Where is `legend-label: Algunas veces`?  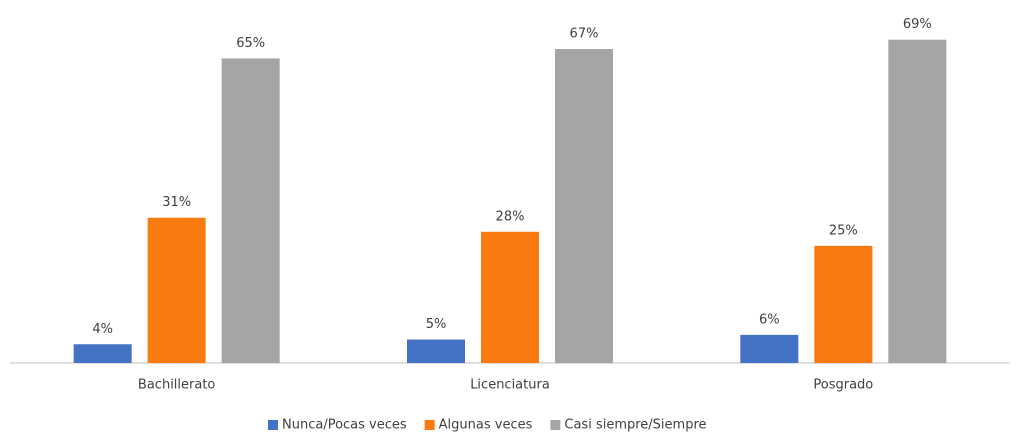 legend-label: Algunas veces is located at coordinates (486, 425).